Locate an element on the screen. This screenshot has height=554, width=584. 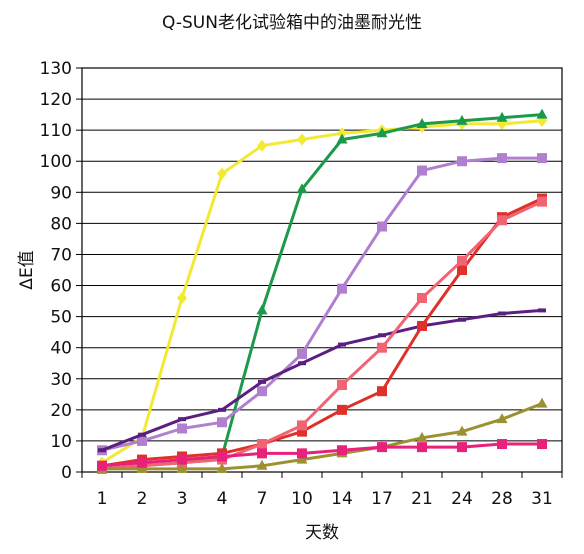
x-tick-label: 3 is located at coordinates (182, 499).